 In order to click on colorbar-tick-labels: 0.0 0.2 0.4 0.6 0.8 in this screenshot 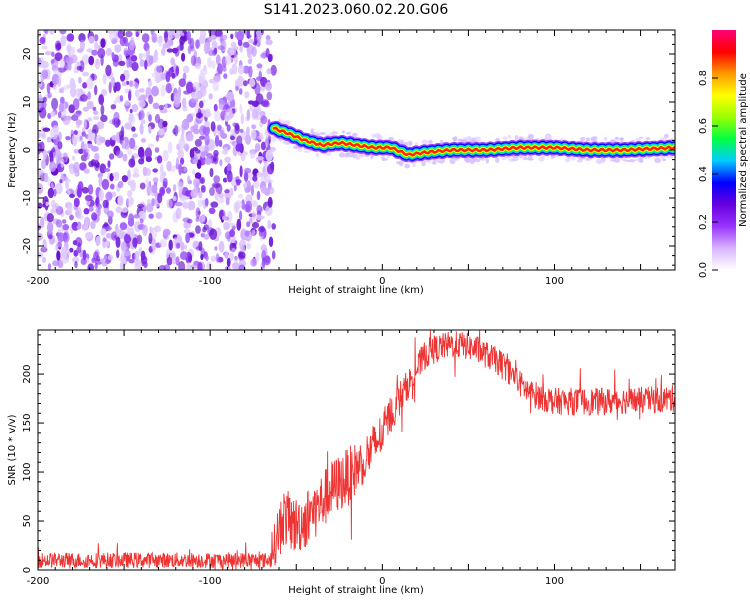, I will do `click(708, 174)`.